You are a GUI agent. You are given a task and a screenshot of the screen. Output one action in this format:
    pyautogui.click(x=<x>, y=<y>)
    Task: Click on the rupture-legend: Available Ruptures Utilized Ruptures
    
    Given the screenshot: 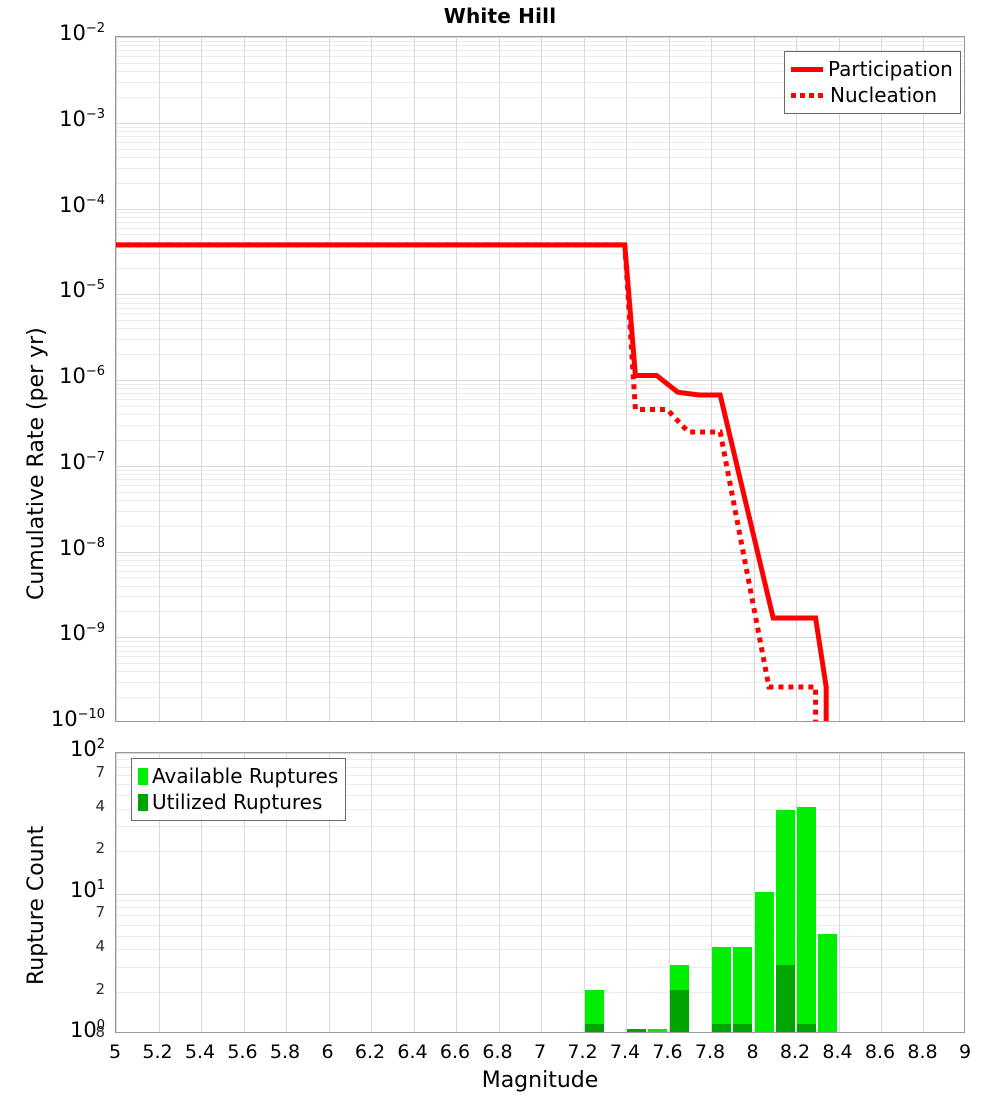 What is the action you would take?
    pyautogui.click(x=239, y=789)
    